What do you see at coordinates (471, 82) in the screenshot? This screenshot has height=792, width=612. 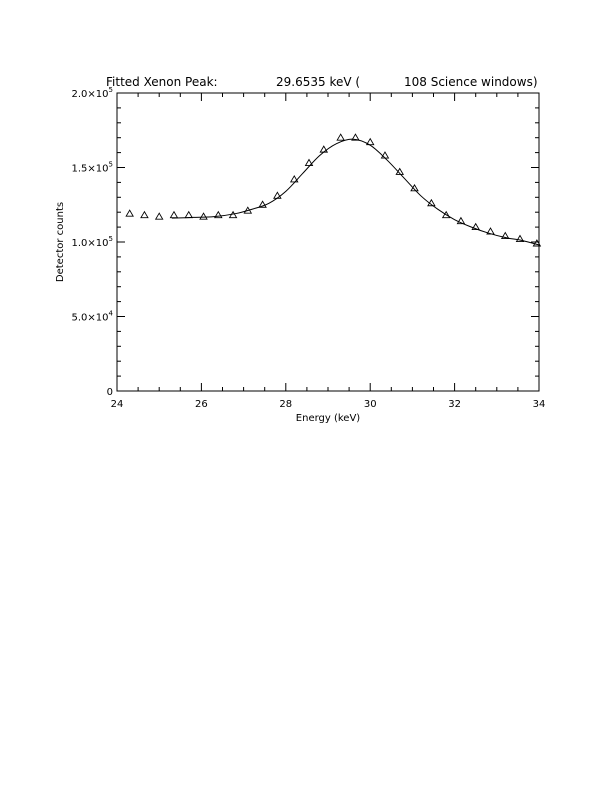 I see `chart-title-windows: 108 Science windows)` at bounding box center [471, 82].